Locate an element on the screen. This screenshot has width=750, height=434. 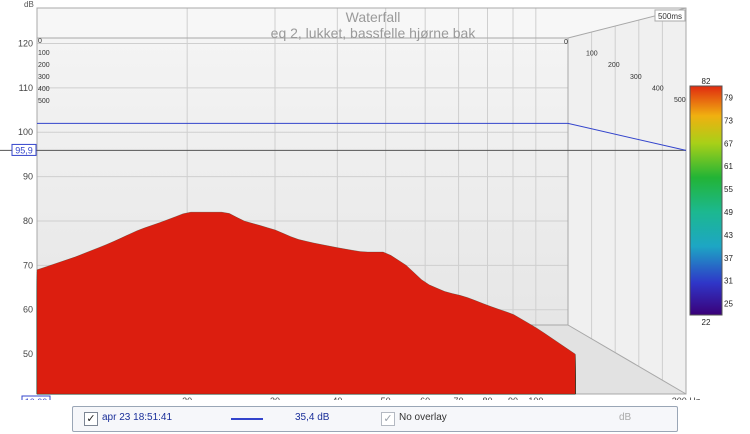
x-tick-label: 60 is located at coordinates (425, 398).